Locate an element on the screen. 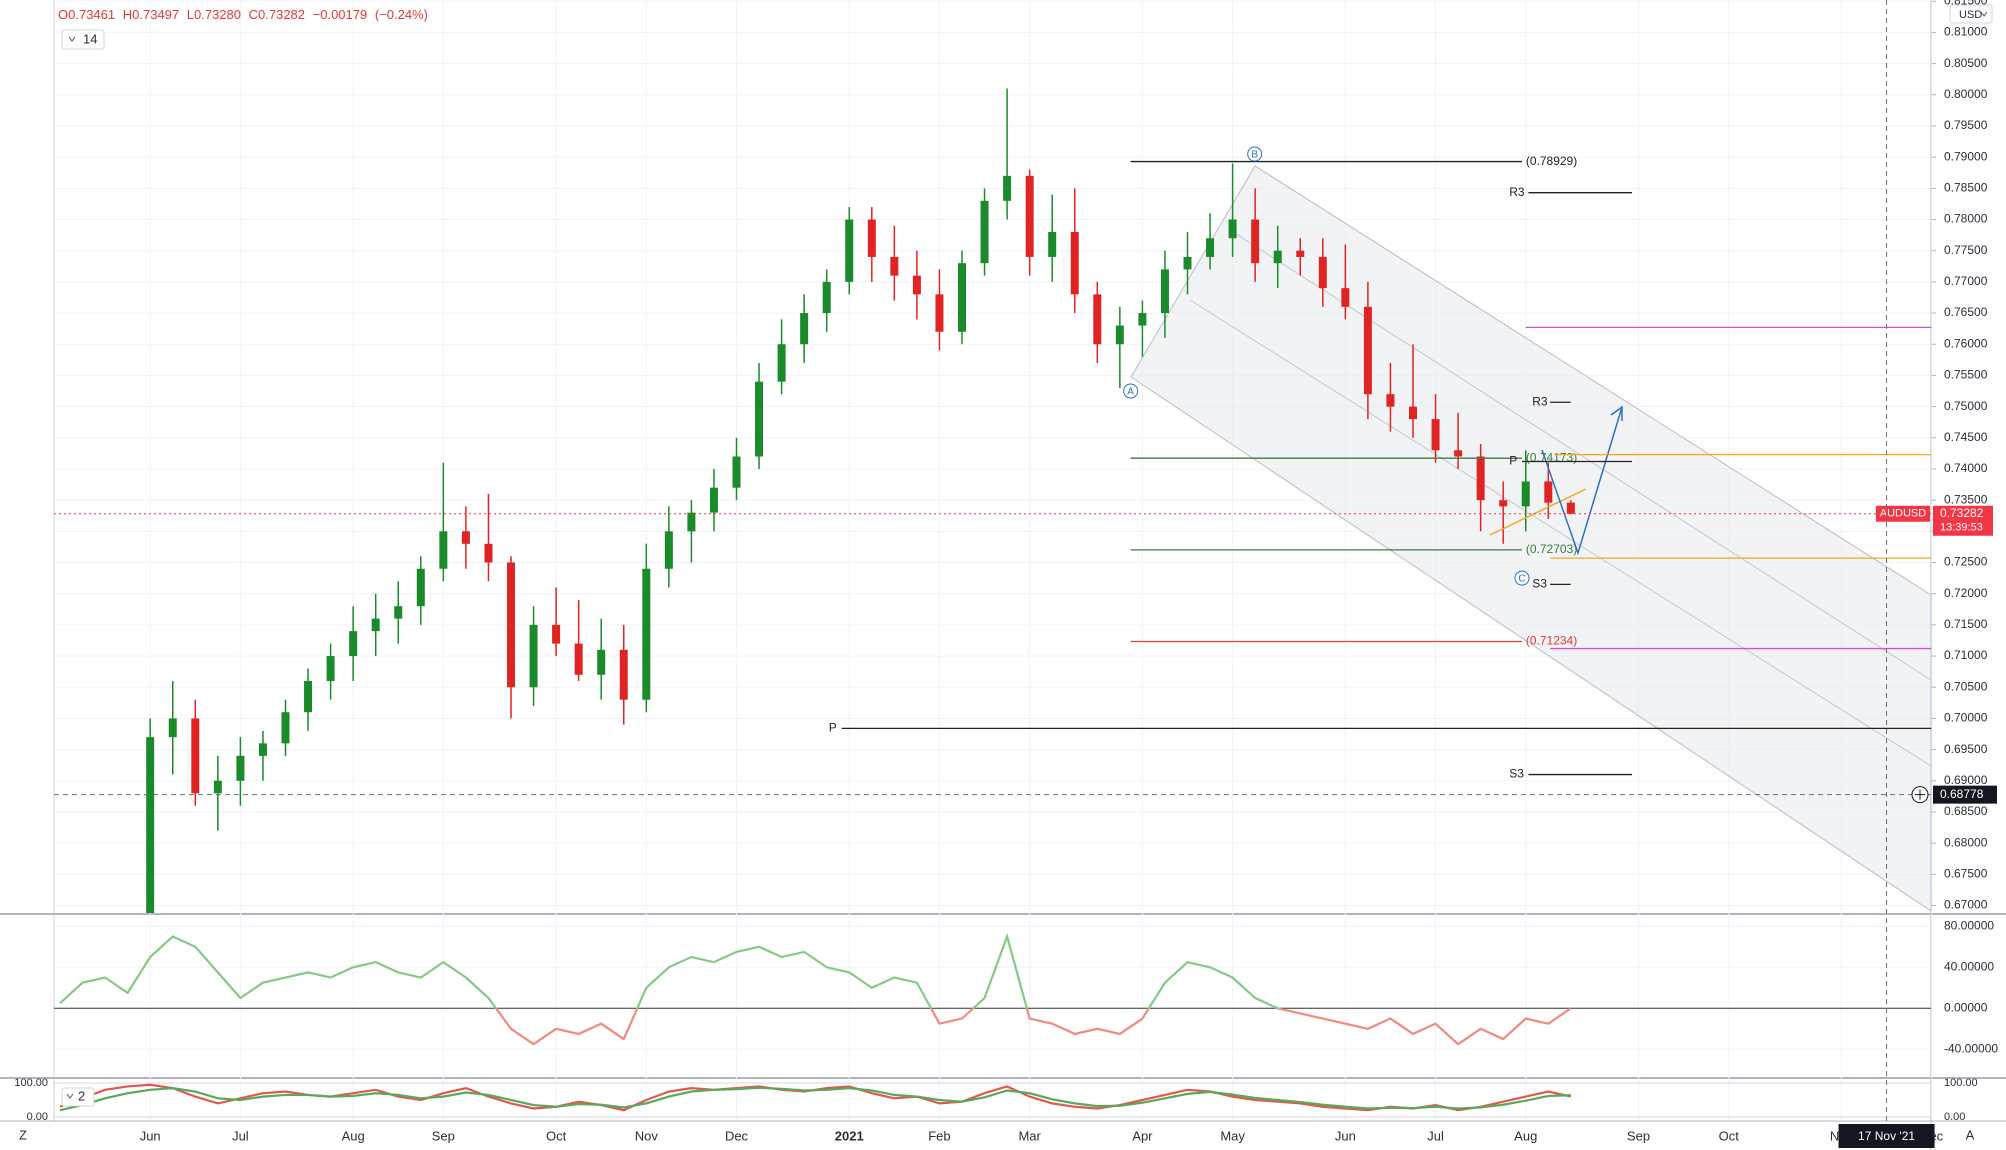  x-tick-label: Aug is located at coordinates (353, 1135).